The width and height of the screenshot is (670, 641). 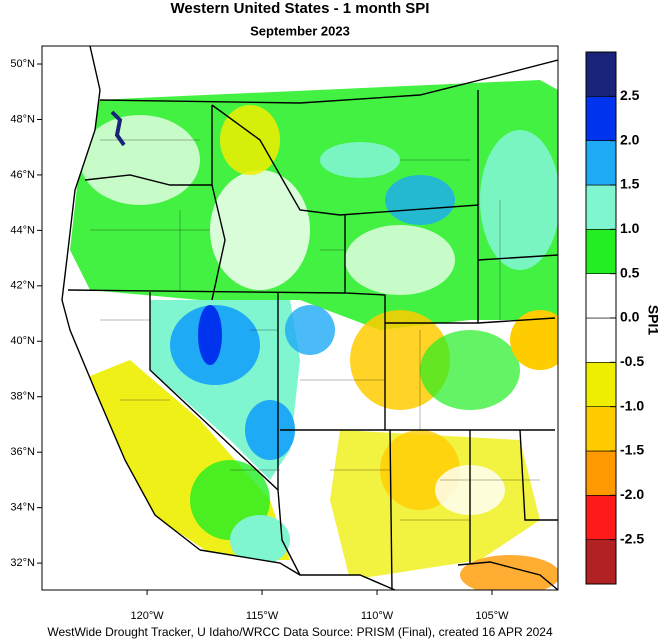 What do you see at coordinates (632, 361) in the screenshot?
I see `colorbar-tick-label: -0.5` at bounding box center [632, 361].